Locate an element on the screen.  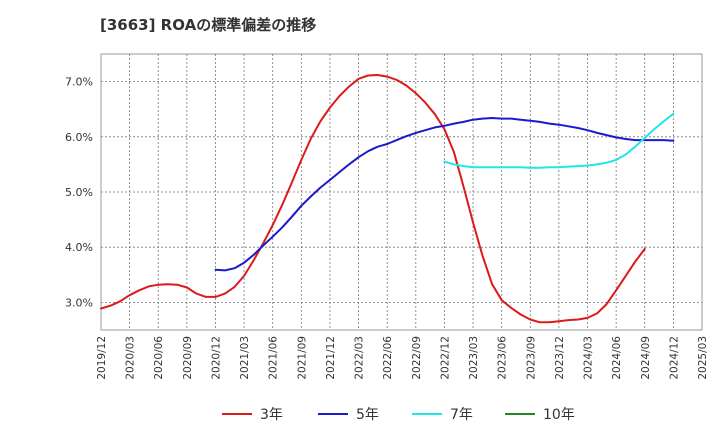
chart-title: [3663] ROAの標準偏差の推移 is located at coordinates (208, 25).